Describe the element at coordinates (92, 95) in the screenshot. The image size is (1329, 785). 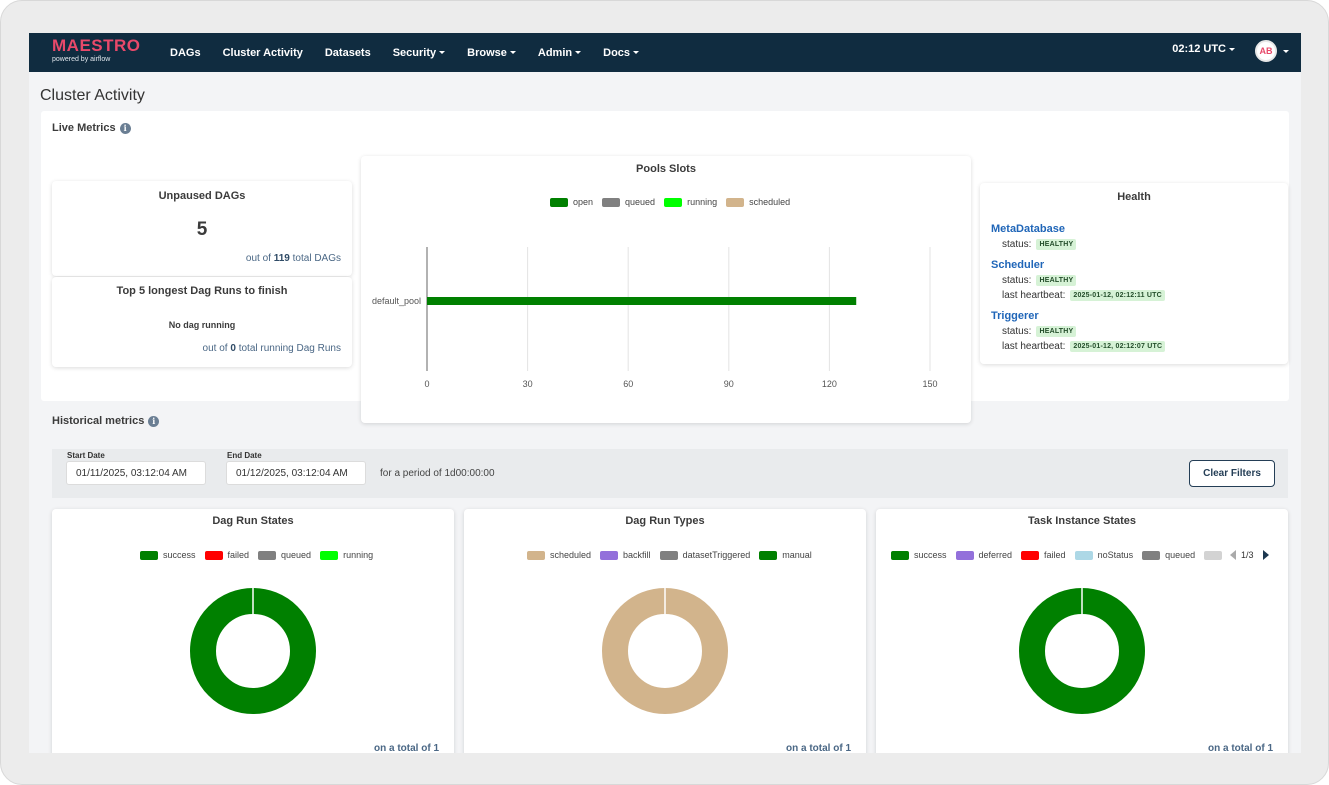
I see `page-title: Cluster Activity` at that location.